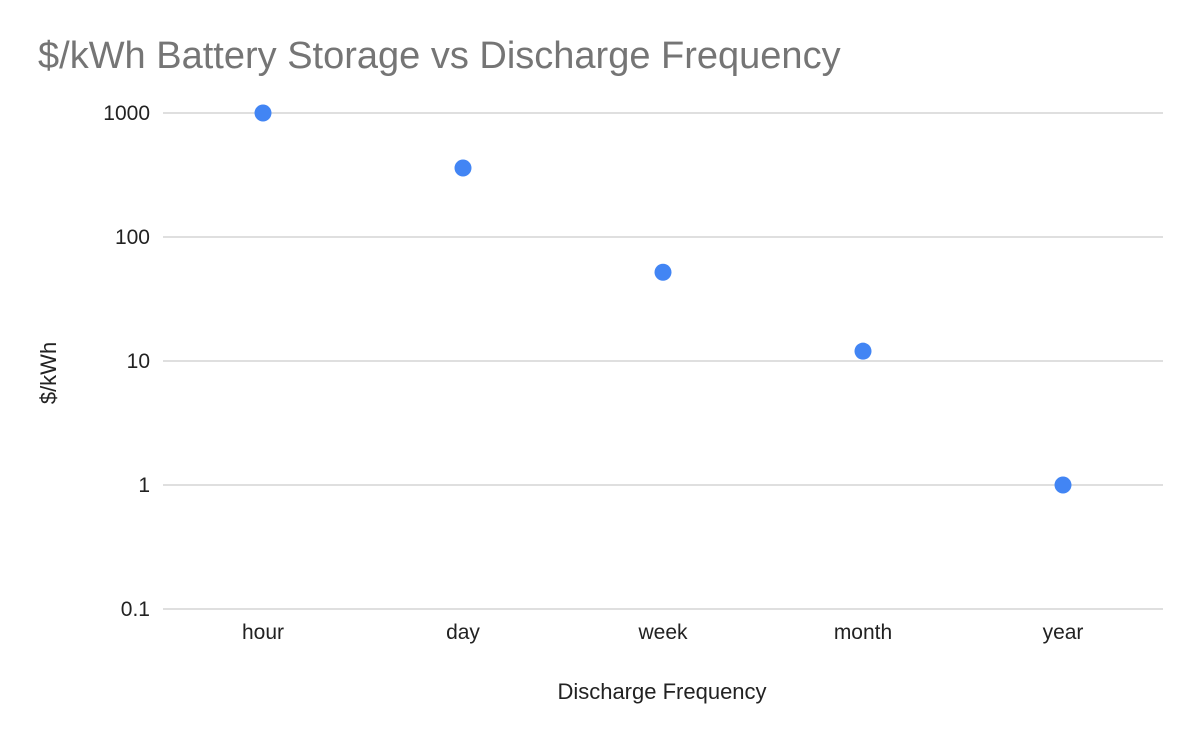  What do you see at coordinates (135, 609) in the screenshot?
I see `y-tick-label: 0.1` at bounding box center [135, 609].